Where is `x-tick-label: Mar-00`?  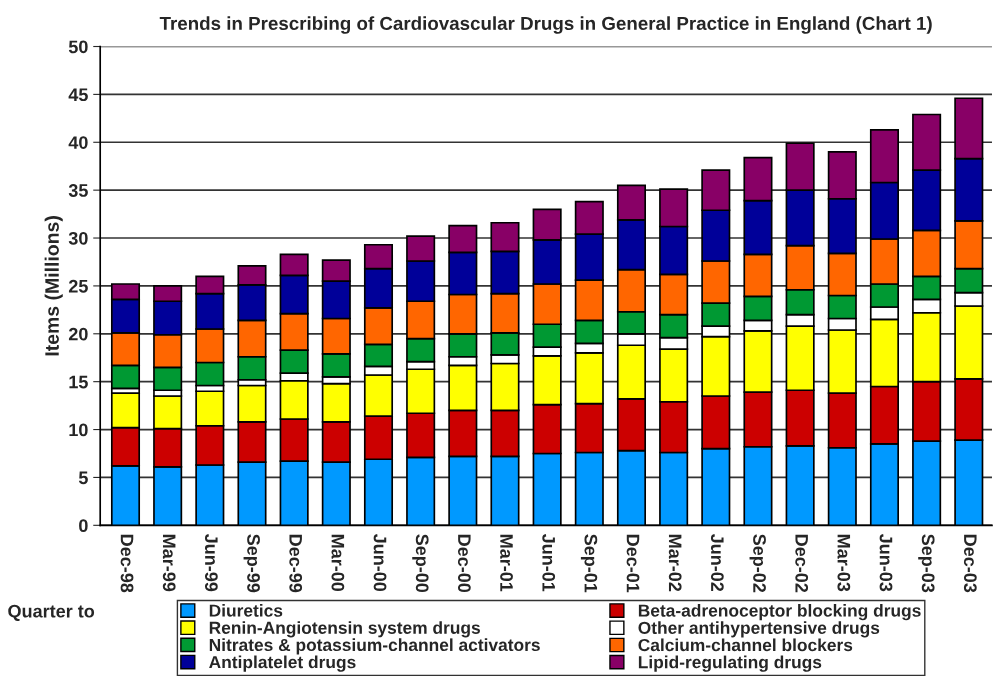 x-tick-label: Mar-00 is located at coordinates (338, 563).